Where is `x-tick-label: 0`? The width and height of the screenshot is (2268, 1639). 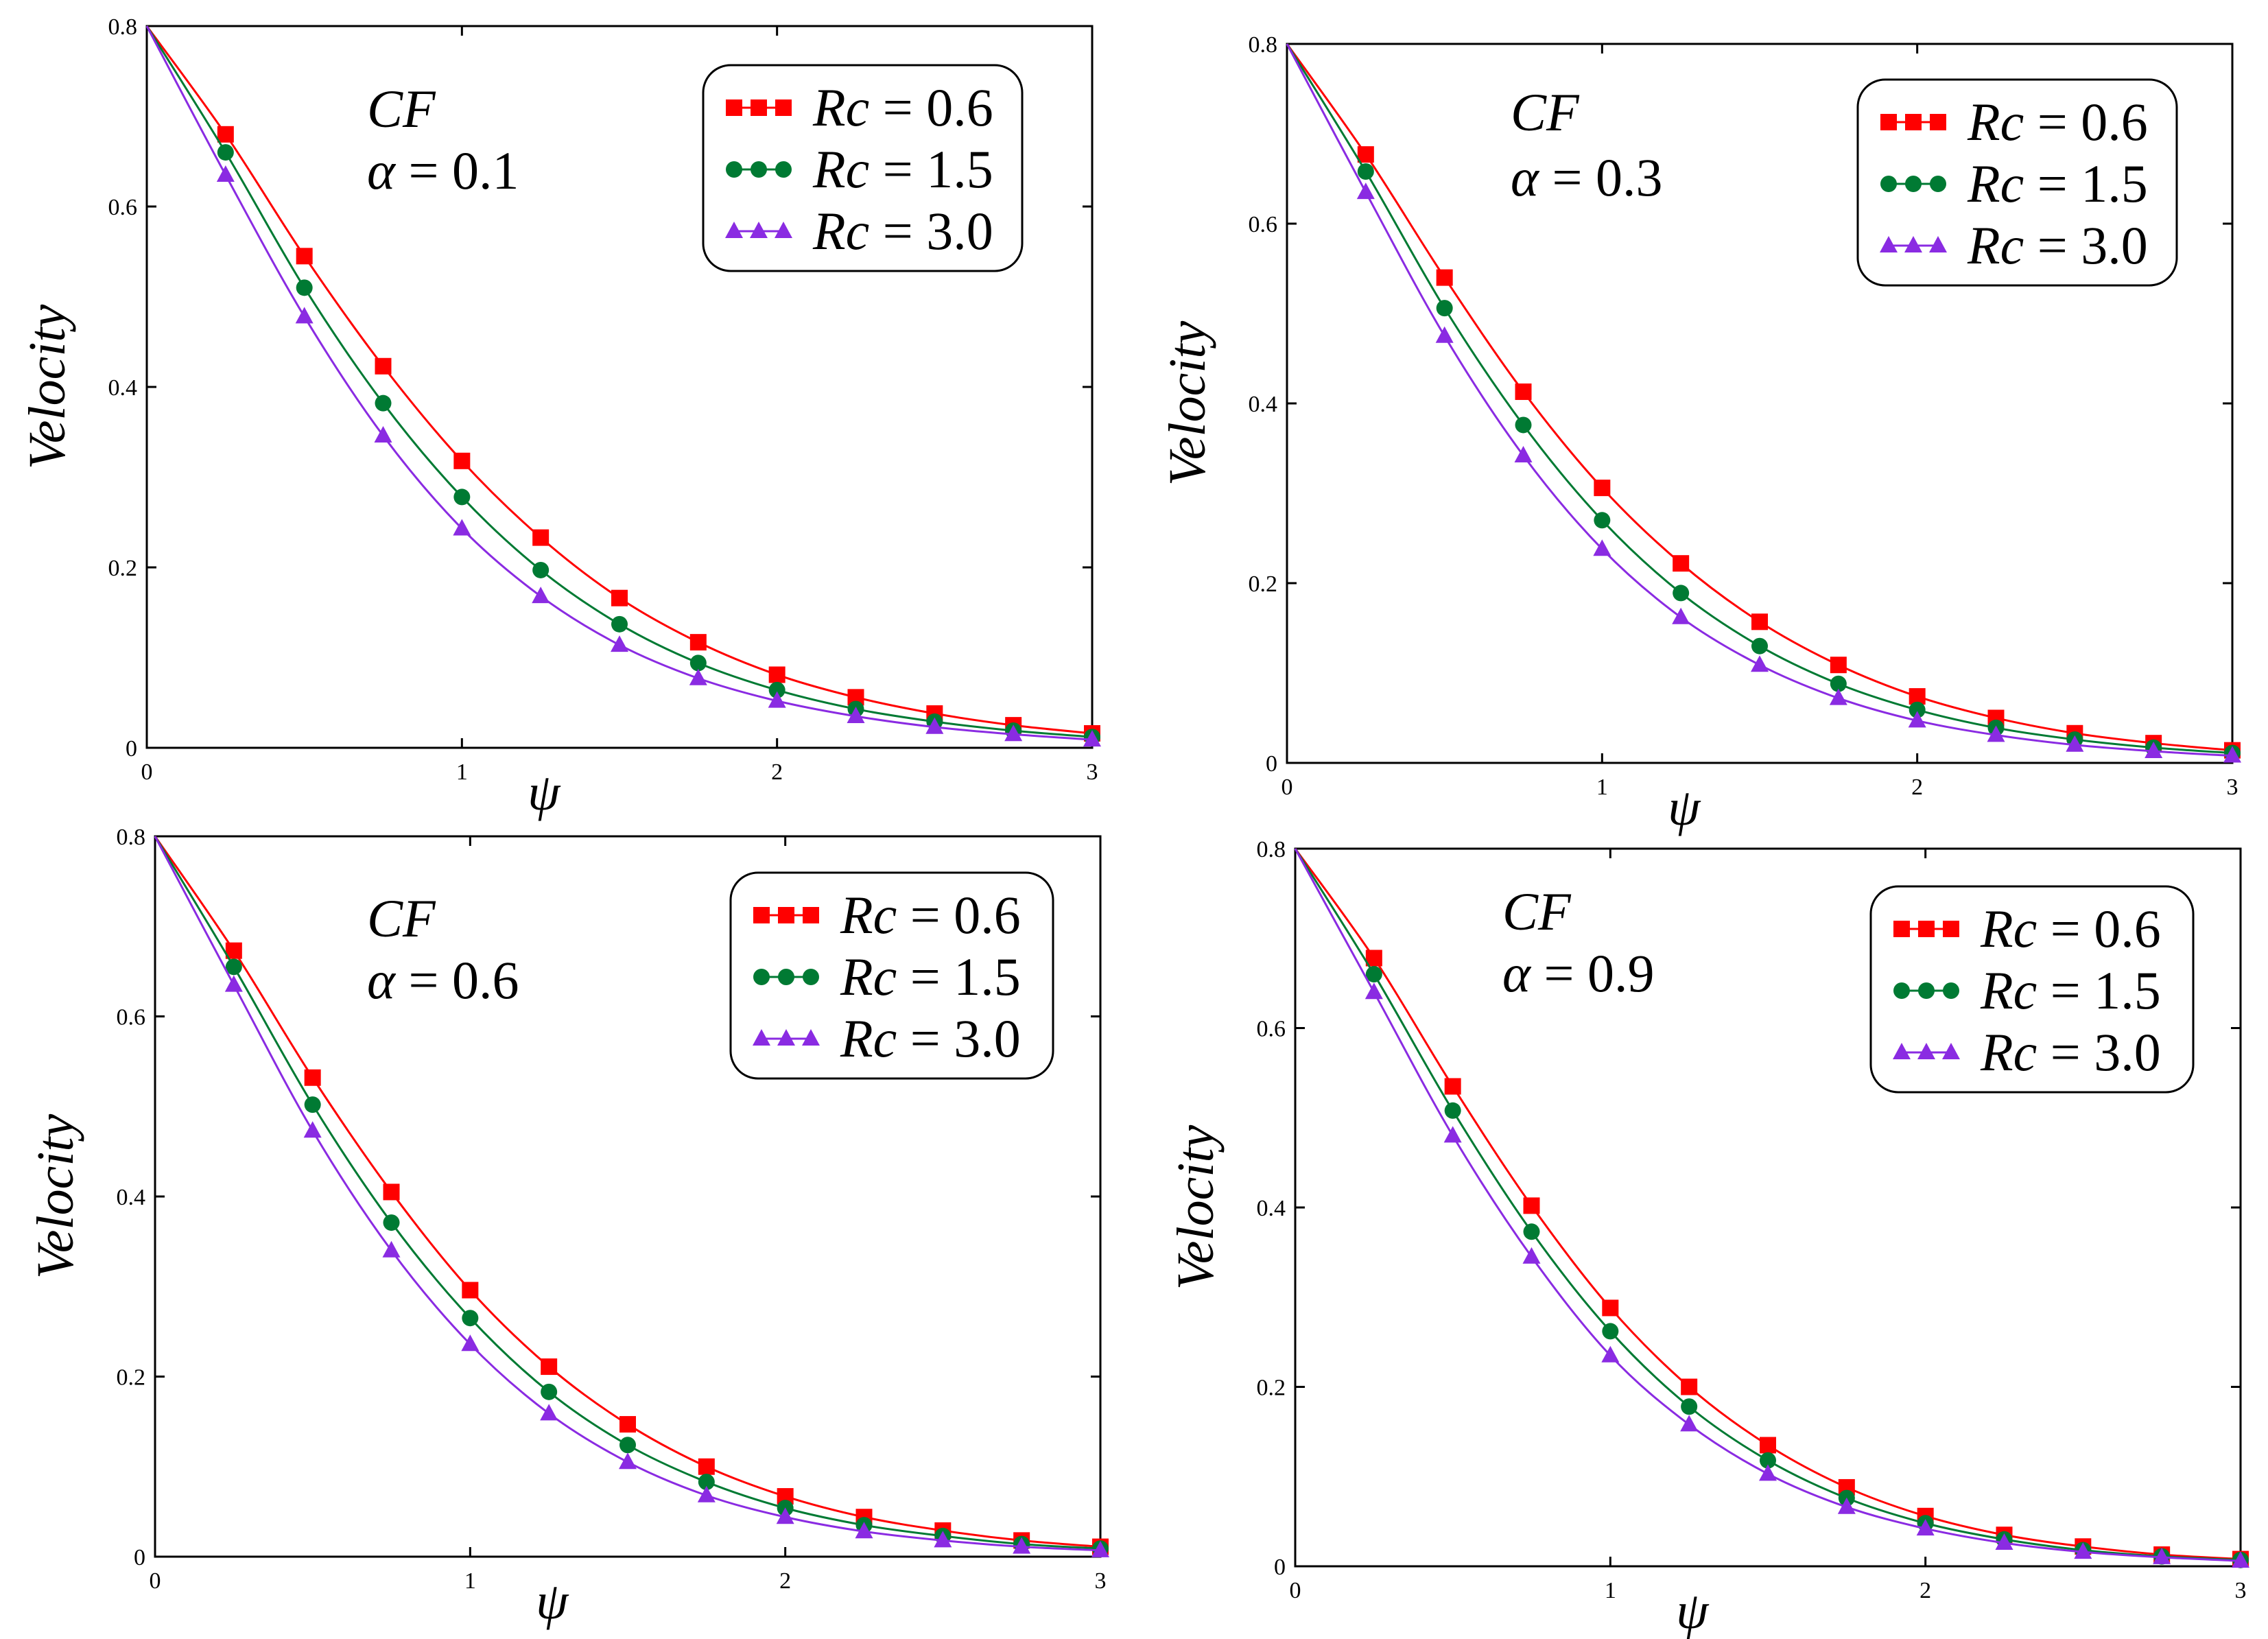
x-tick-label: 0 is located at coordinates (147, 772).